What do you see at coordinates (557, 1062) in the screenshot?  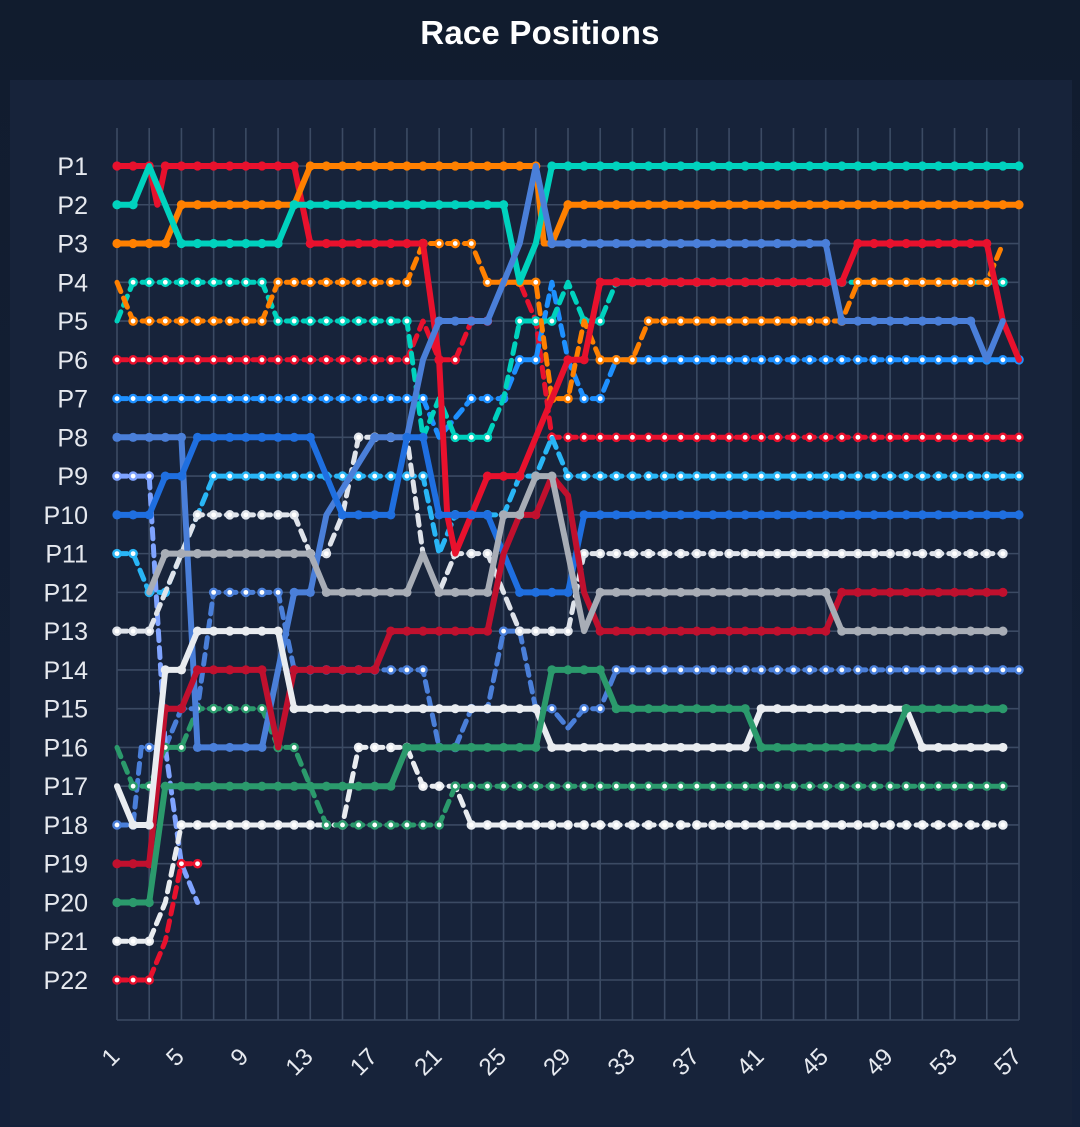 I see `x-tick-label: 29` at bounding box center [557, 1062].